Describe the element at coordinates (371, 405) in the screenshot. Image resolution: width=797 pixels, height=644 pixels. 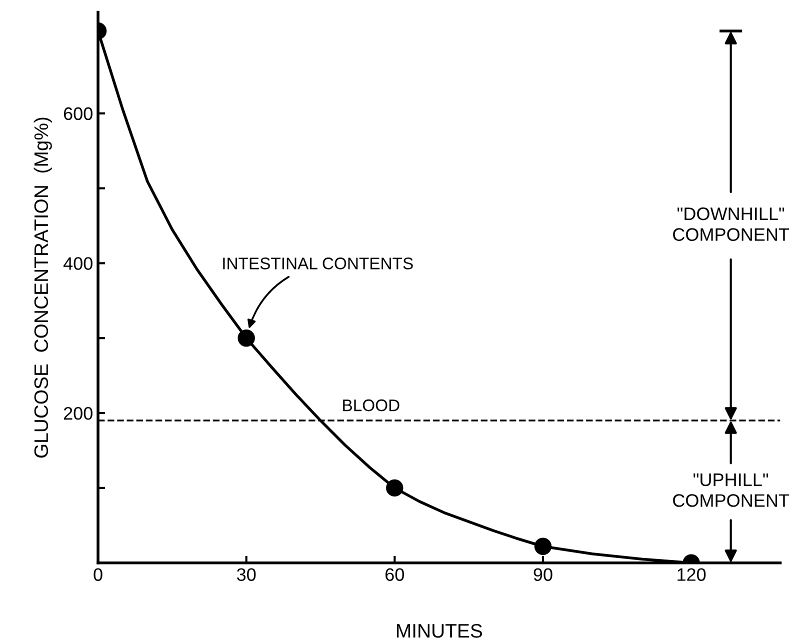
I see `ref-line-label: BLOOD` at that location.